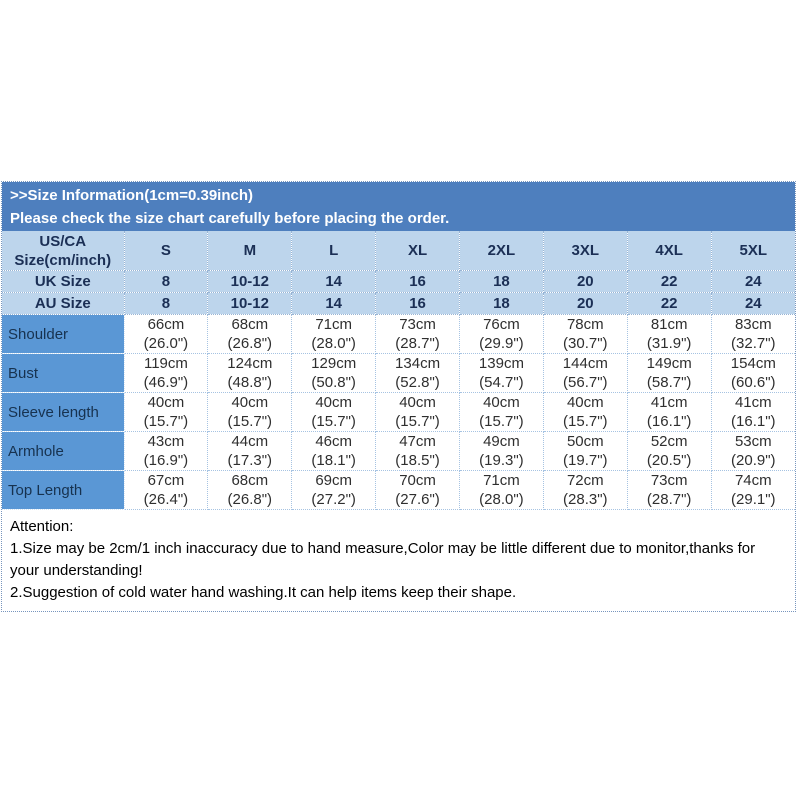 This screenshot has width=800, height=800. I want to click on size-column-header-s: S, so click(166, 251).